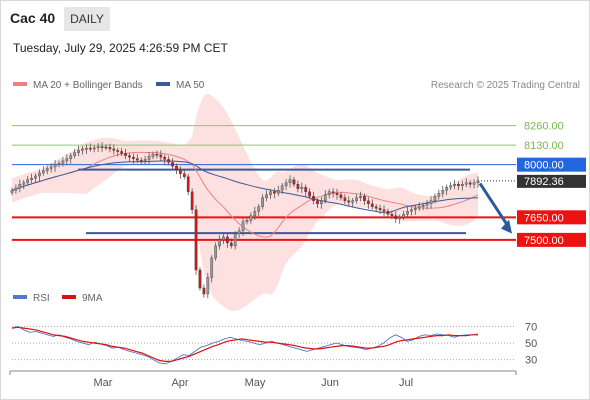 Image resolution: width=590 pixels, height=400 pixels. What do you see at coordinates (531, 344) in the screenshot?
I see `rsi-tick-50: 50` at bounding box center [531, 344].